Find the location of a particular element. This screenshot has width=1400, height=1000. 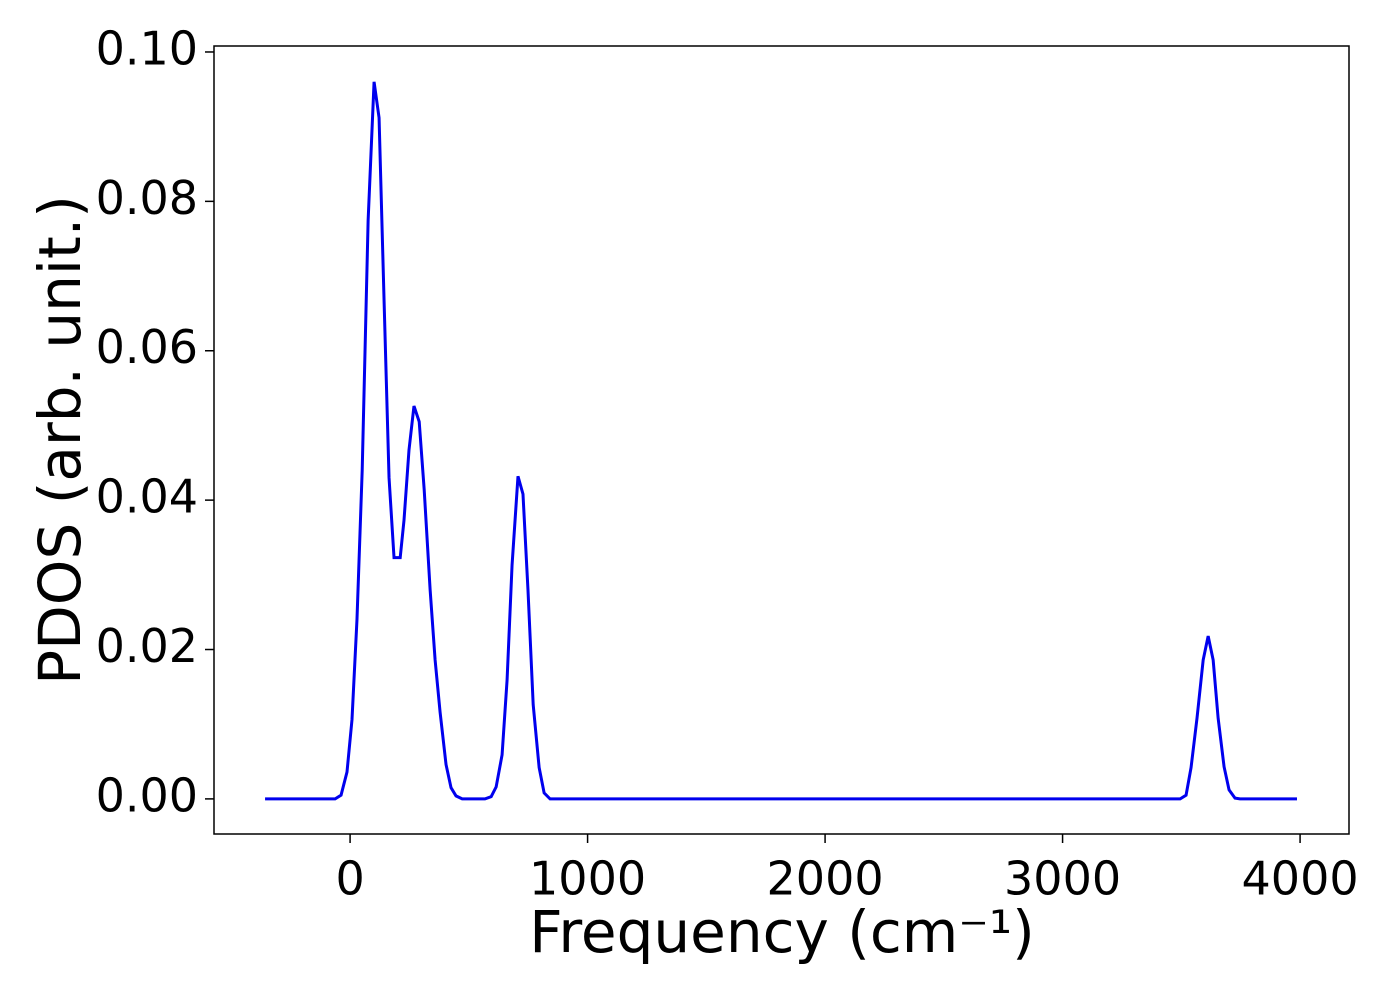

x-axis-label: Frequency (cm⁻¹) is located at coordinates (782, 932).